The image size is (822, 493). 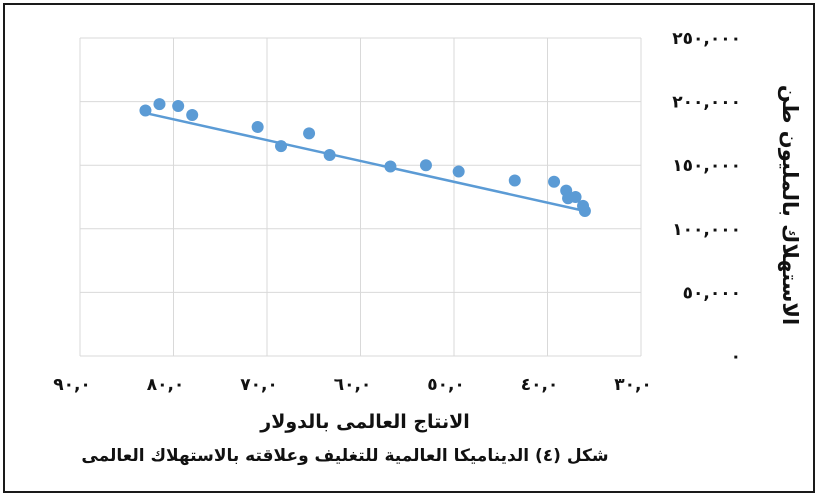 I want to click on trendline, so click(x=365, y=162).